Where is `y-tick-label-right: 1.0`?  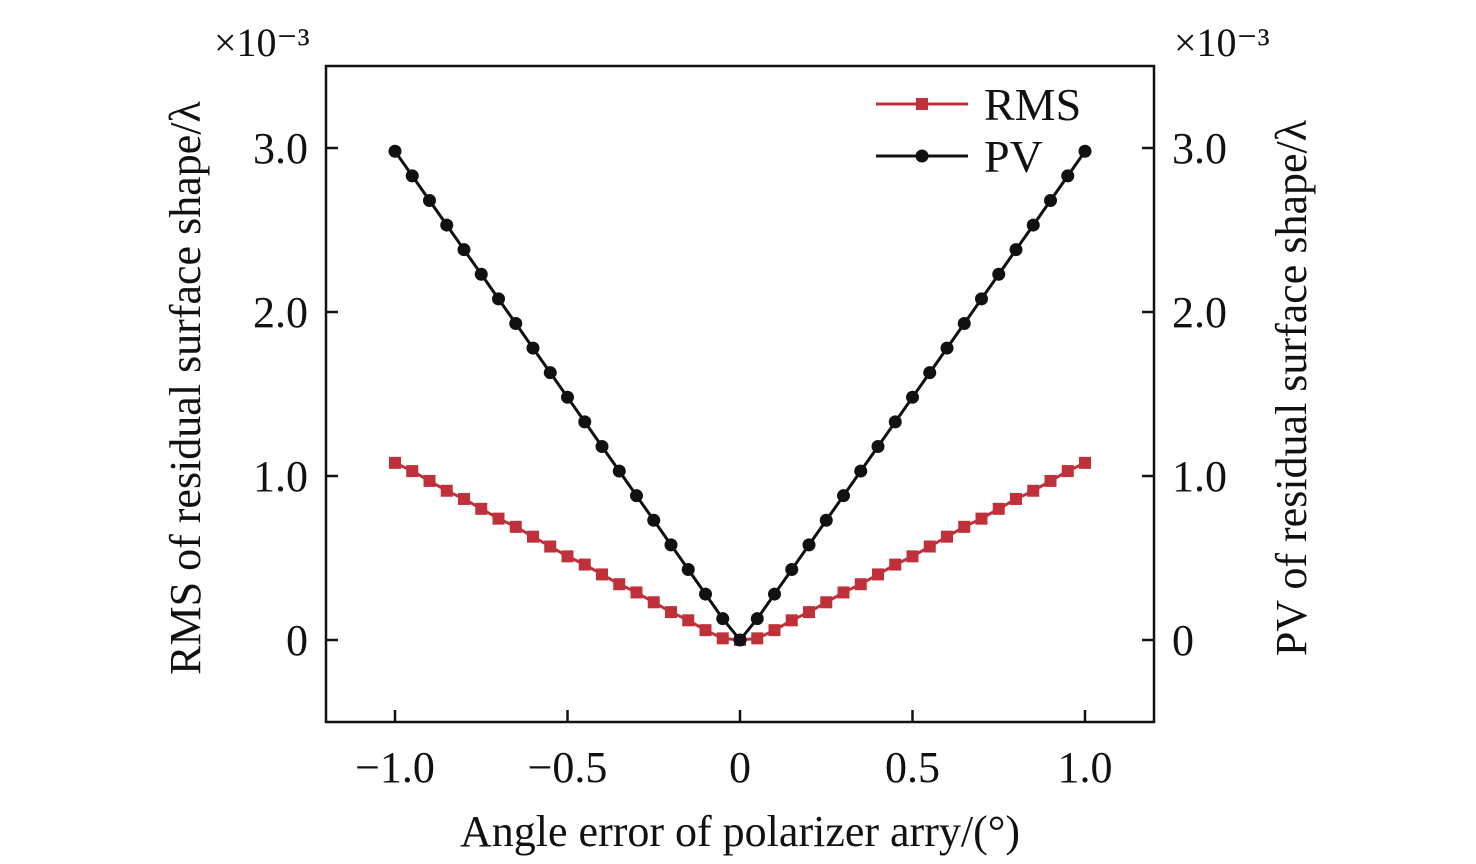 y-tick-label-right: 1.0 is located at coordinates (1199, 476).